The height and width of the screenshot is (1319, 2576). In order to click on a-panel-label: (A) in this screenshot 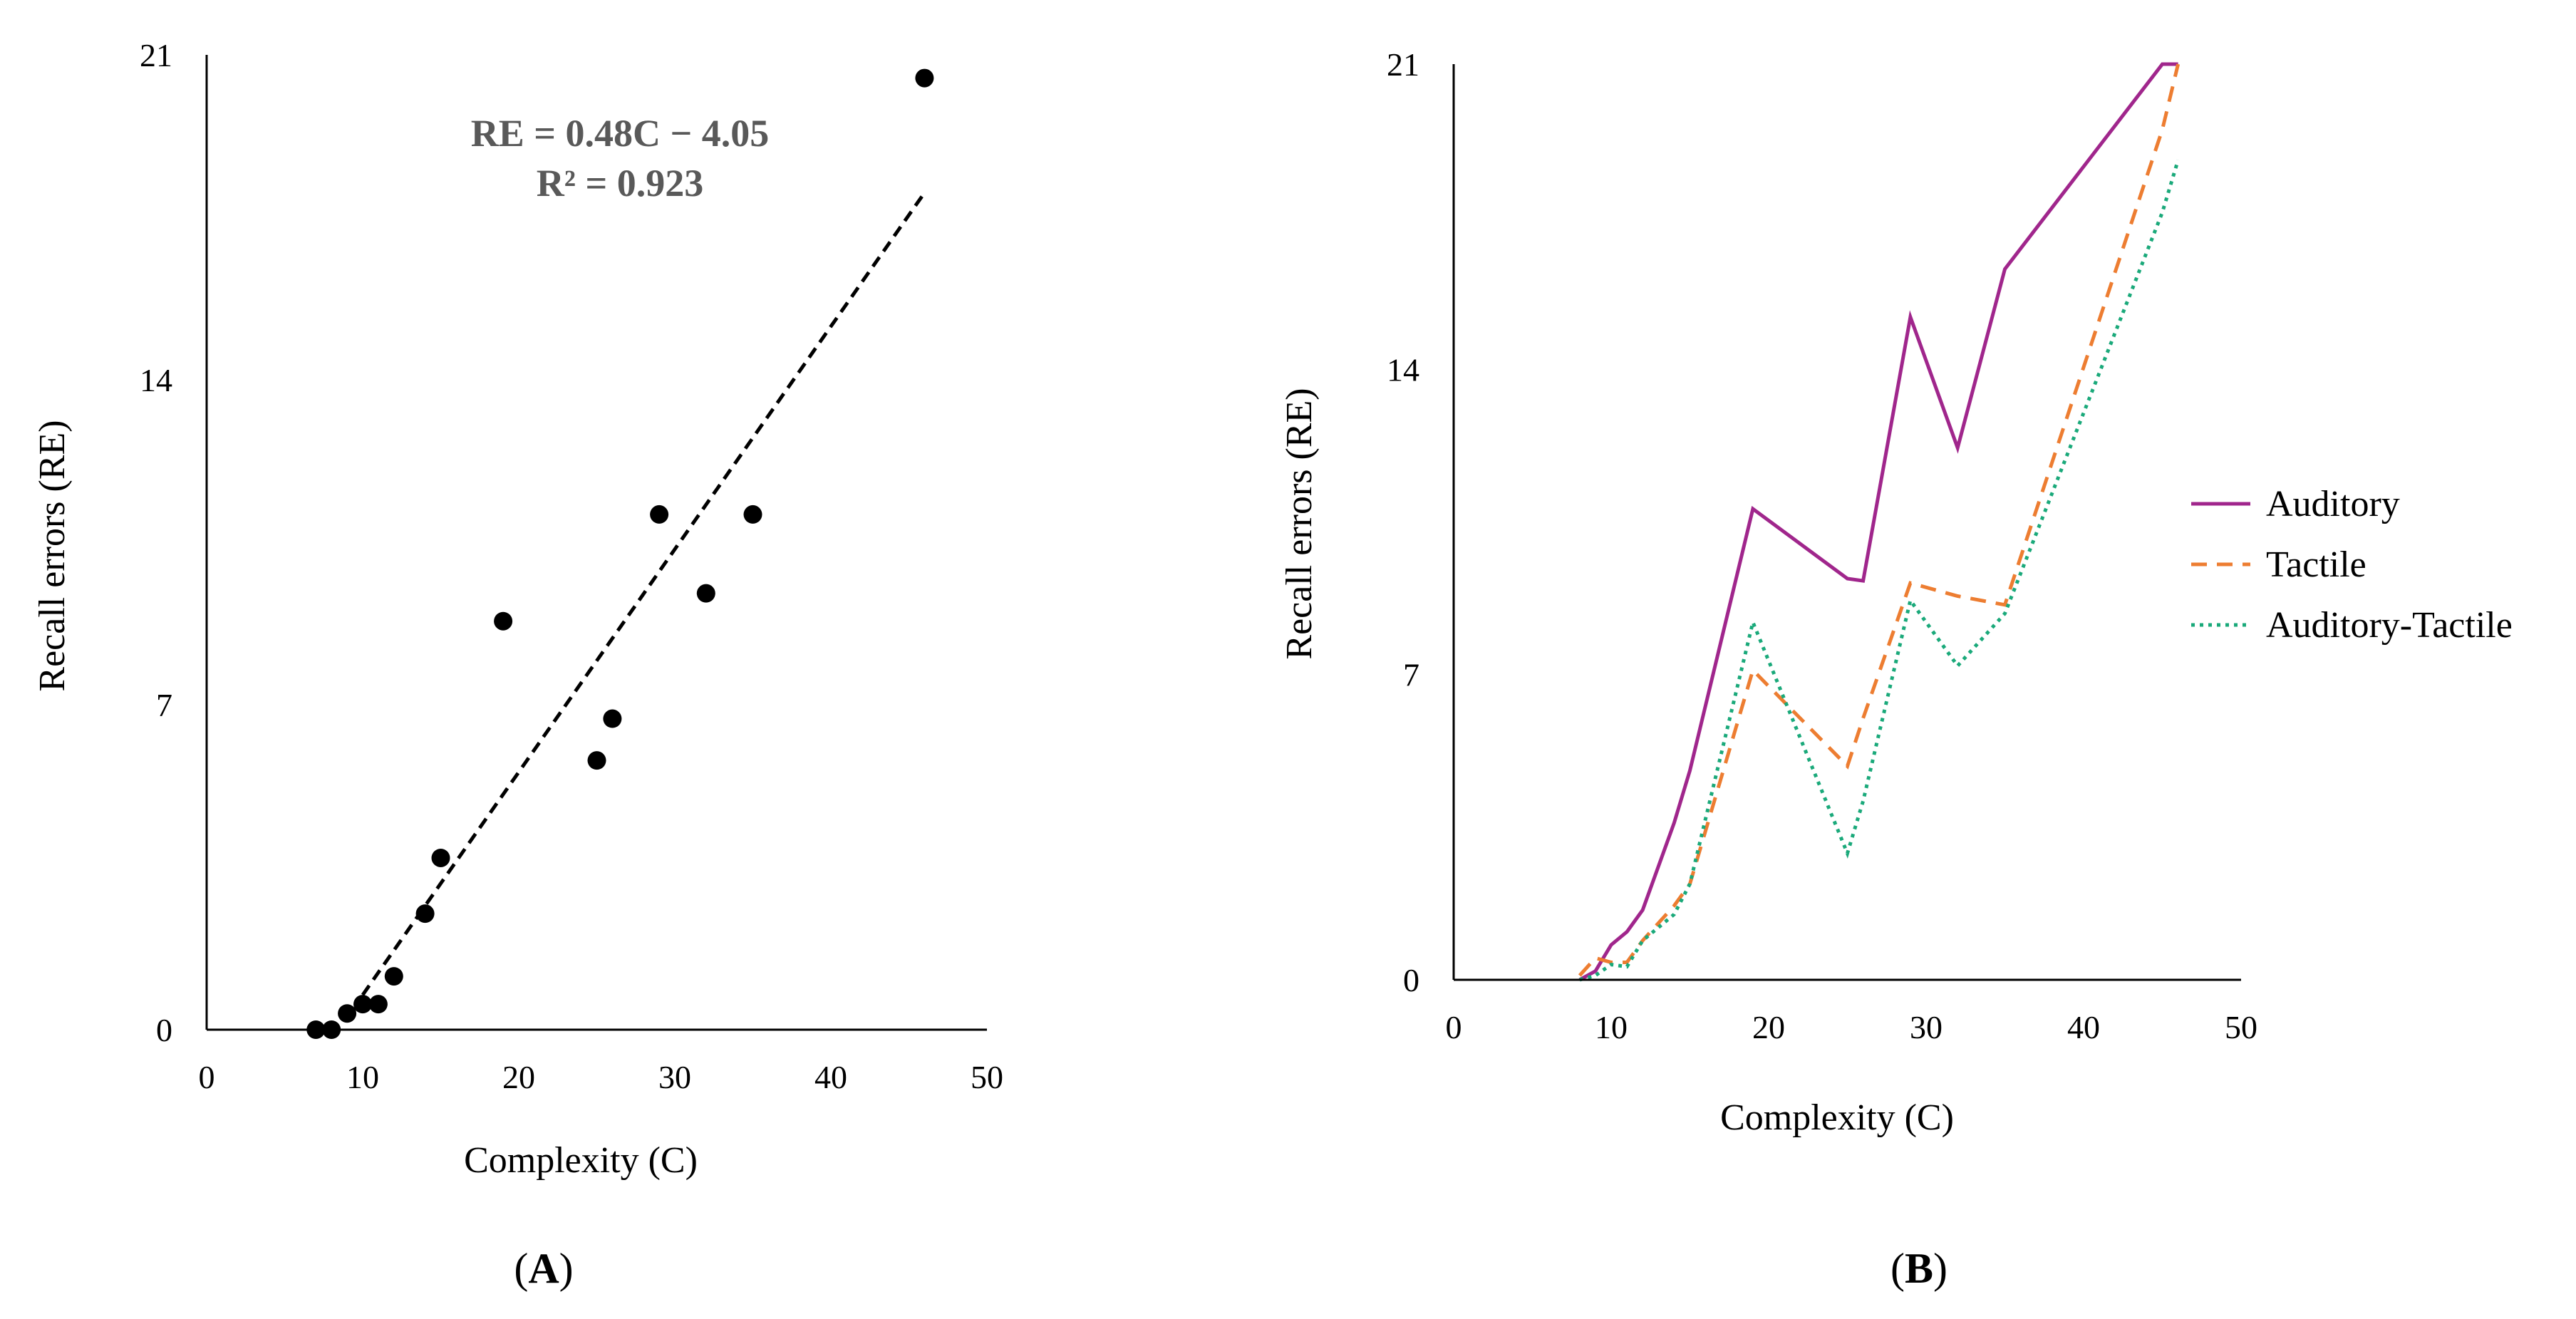, I will do `click(543, 1268)`.